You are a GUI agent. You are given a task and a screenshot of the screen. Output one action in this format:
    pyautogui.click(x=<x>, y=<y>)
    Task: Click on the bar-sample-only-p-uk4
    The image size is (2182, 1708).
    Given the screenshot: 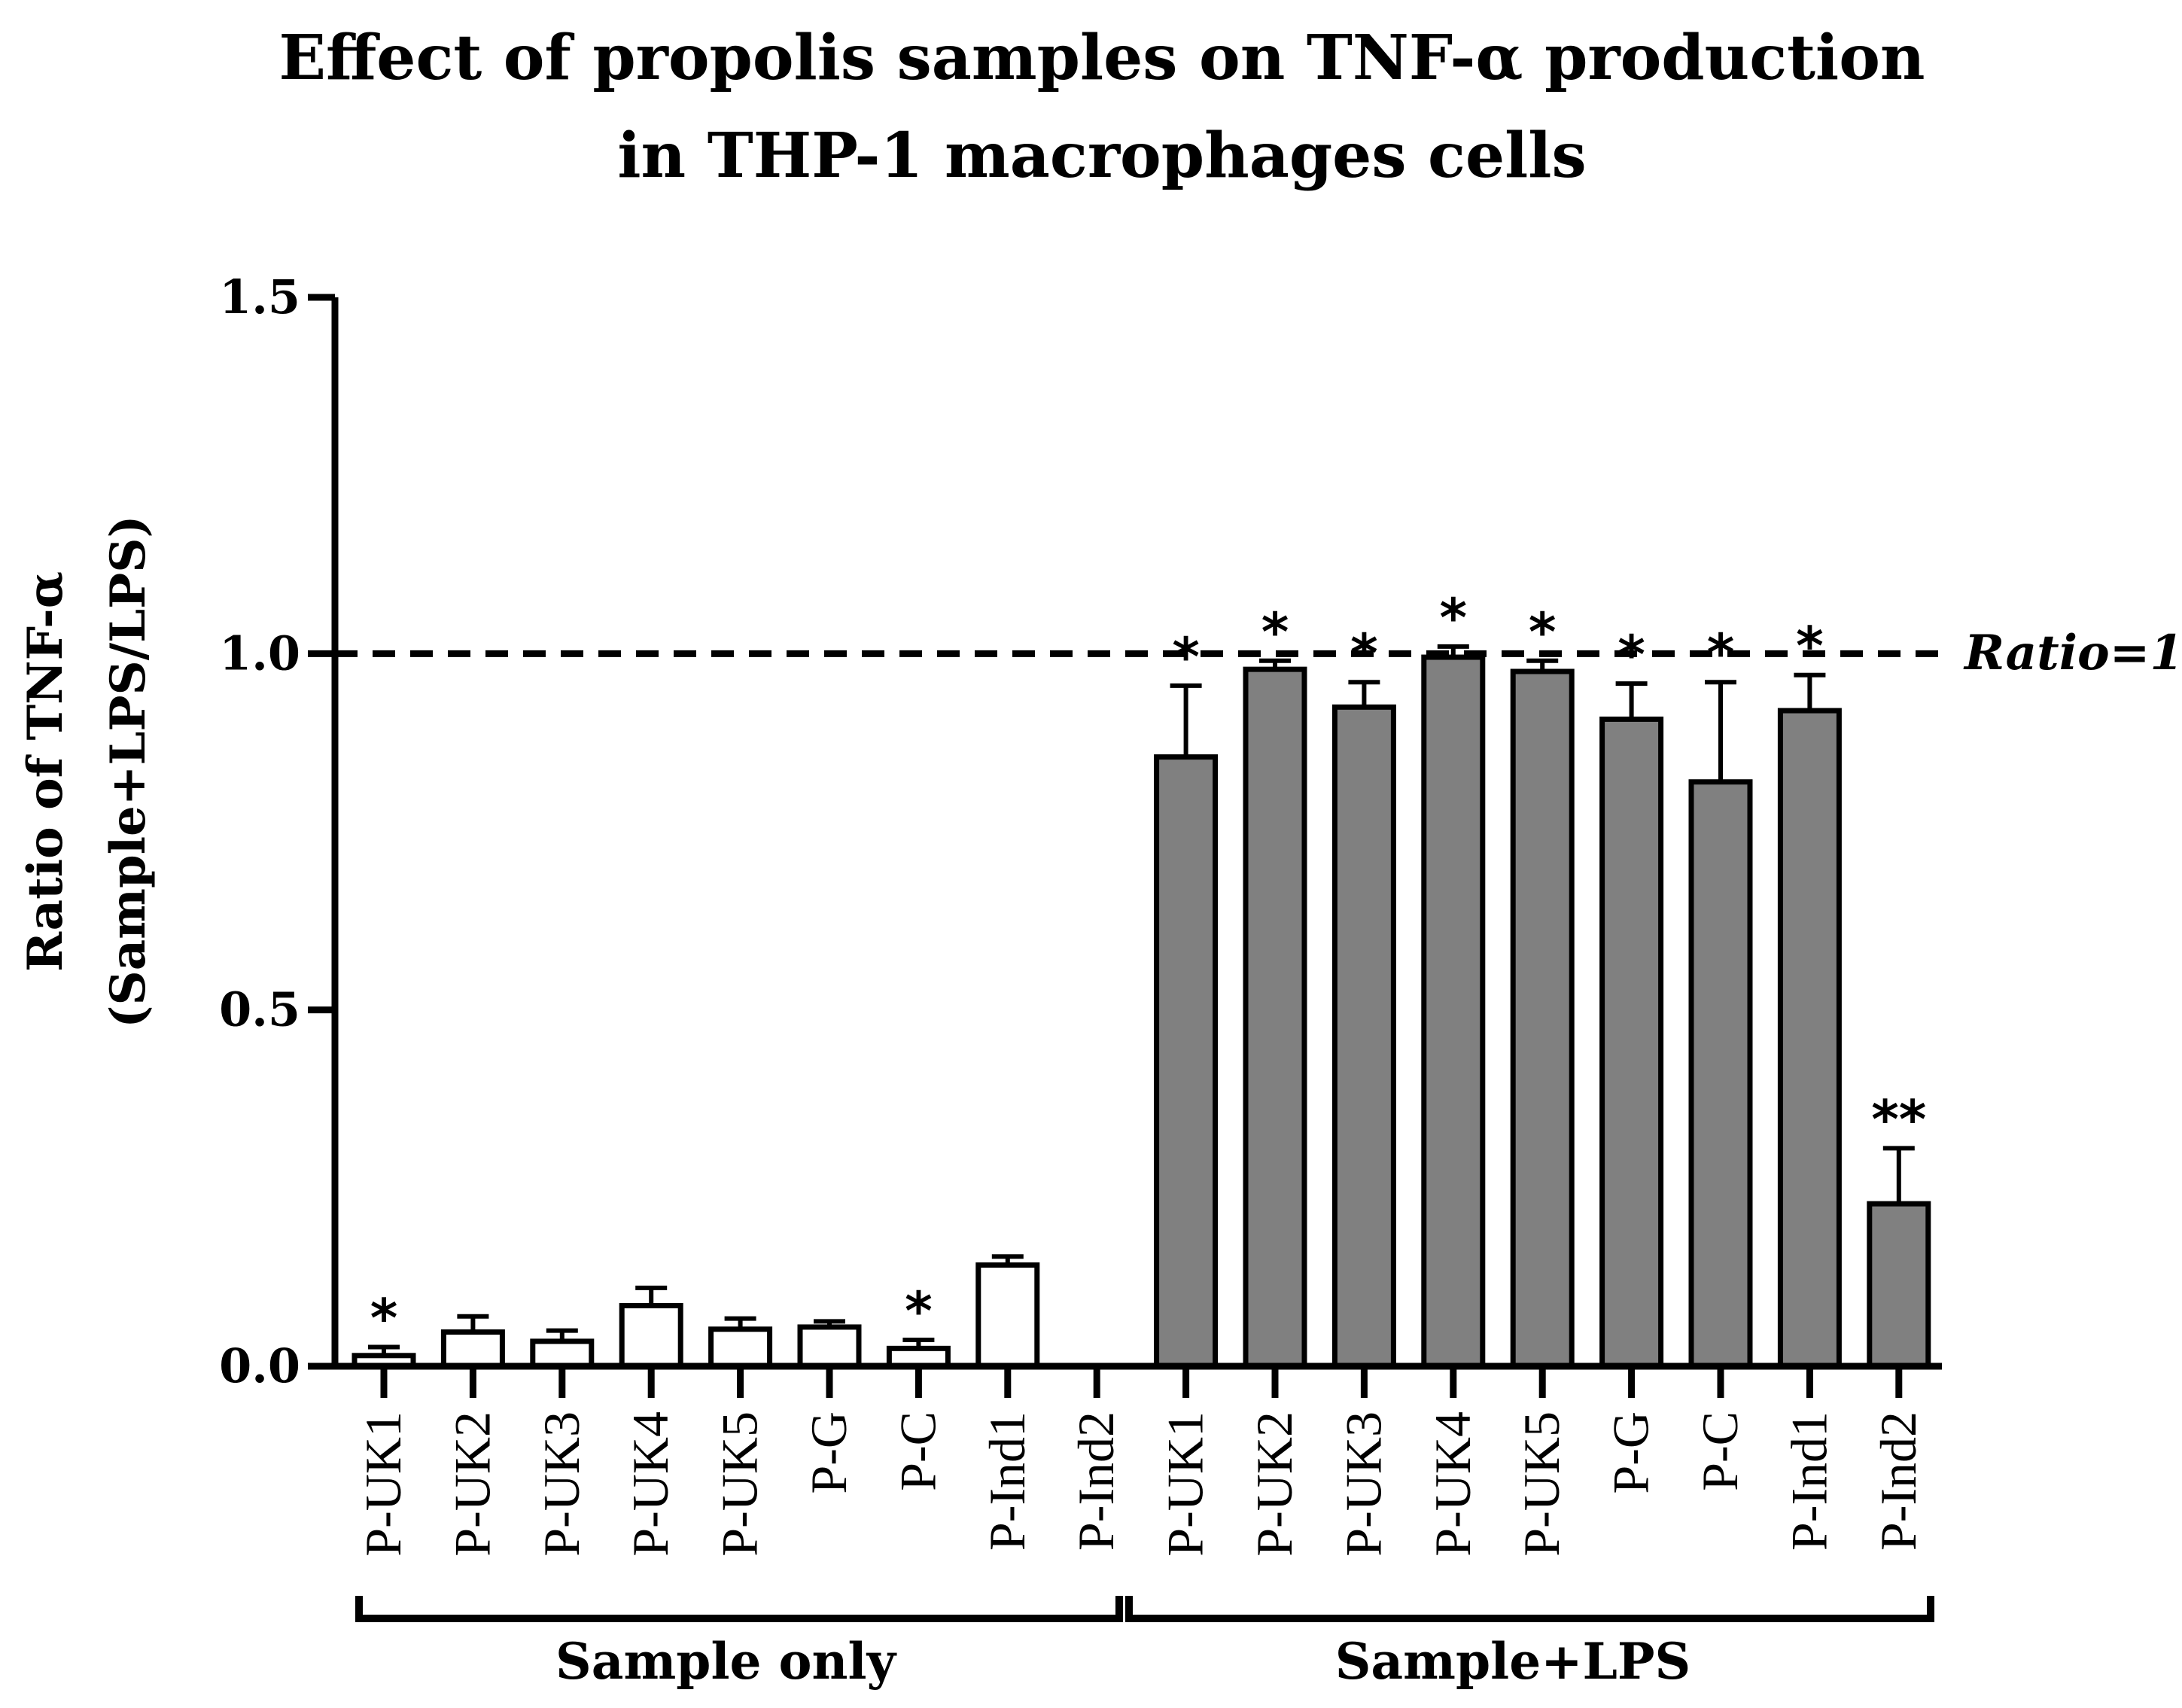 What is the action you would take?
    pyautogui.click(x=651, y=1336)
    